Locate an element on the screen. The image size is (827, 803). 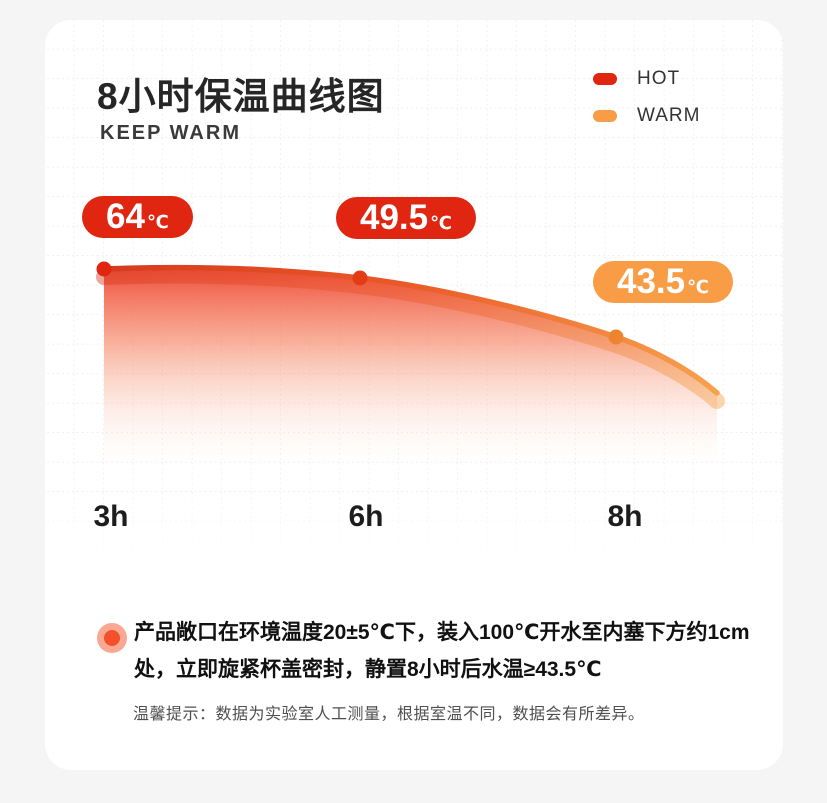
chart-legend: HOT WARM is located at coordinates (647, 105).